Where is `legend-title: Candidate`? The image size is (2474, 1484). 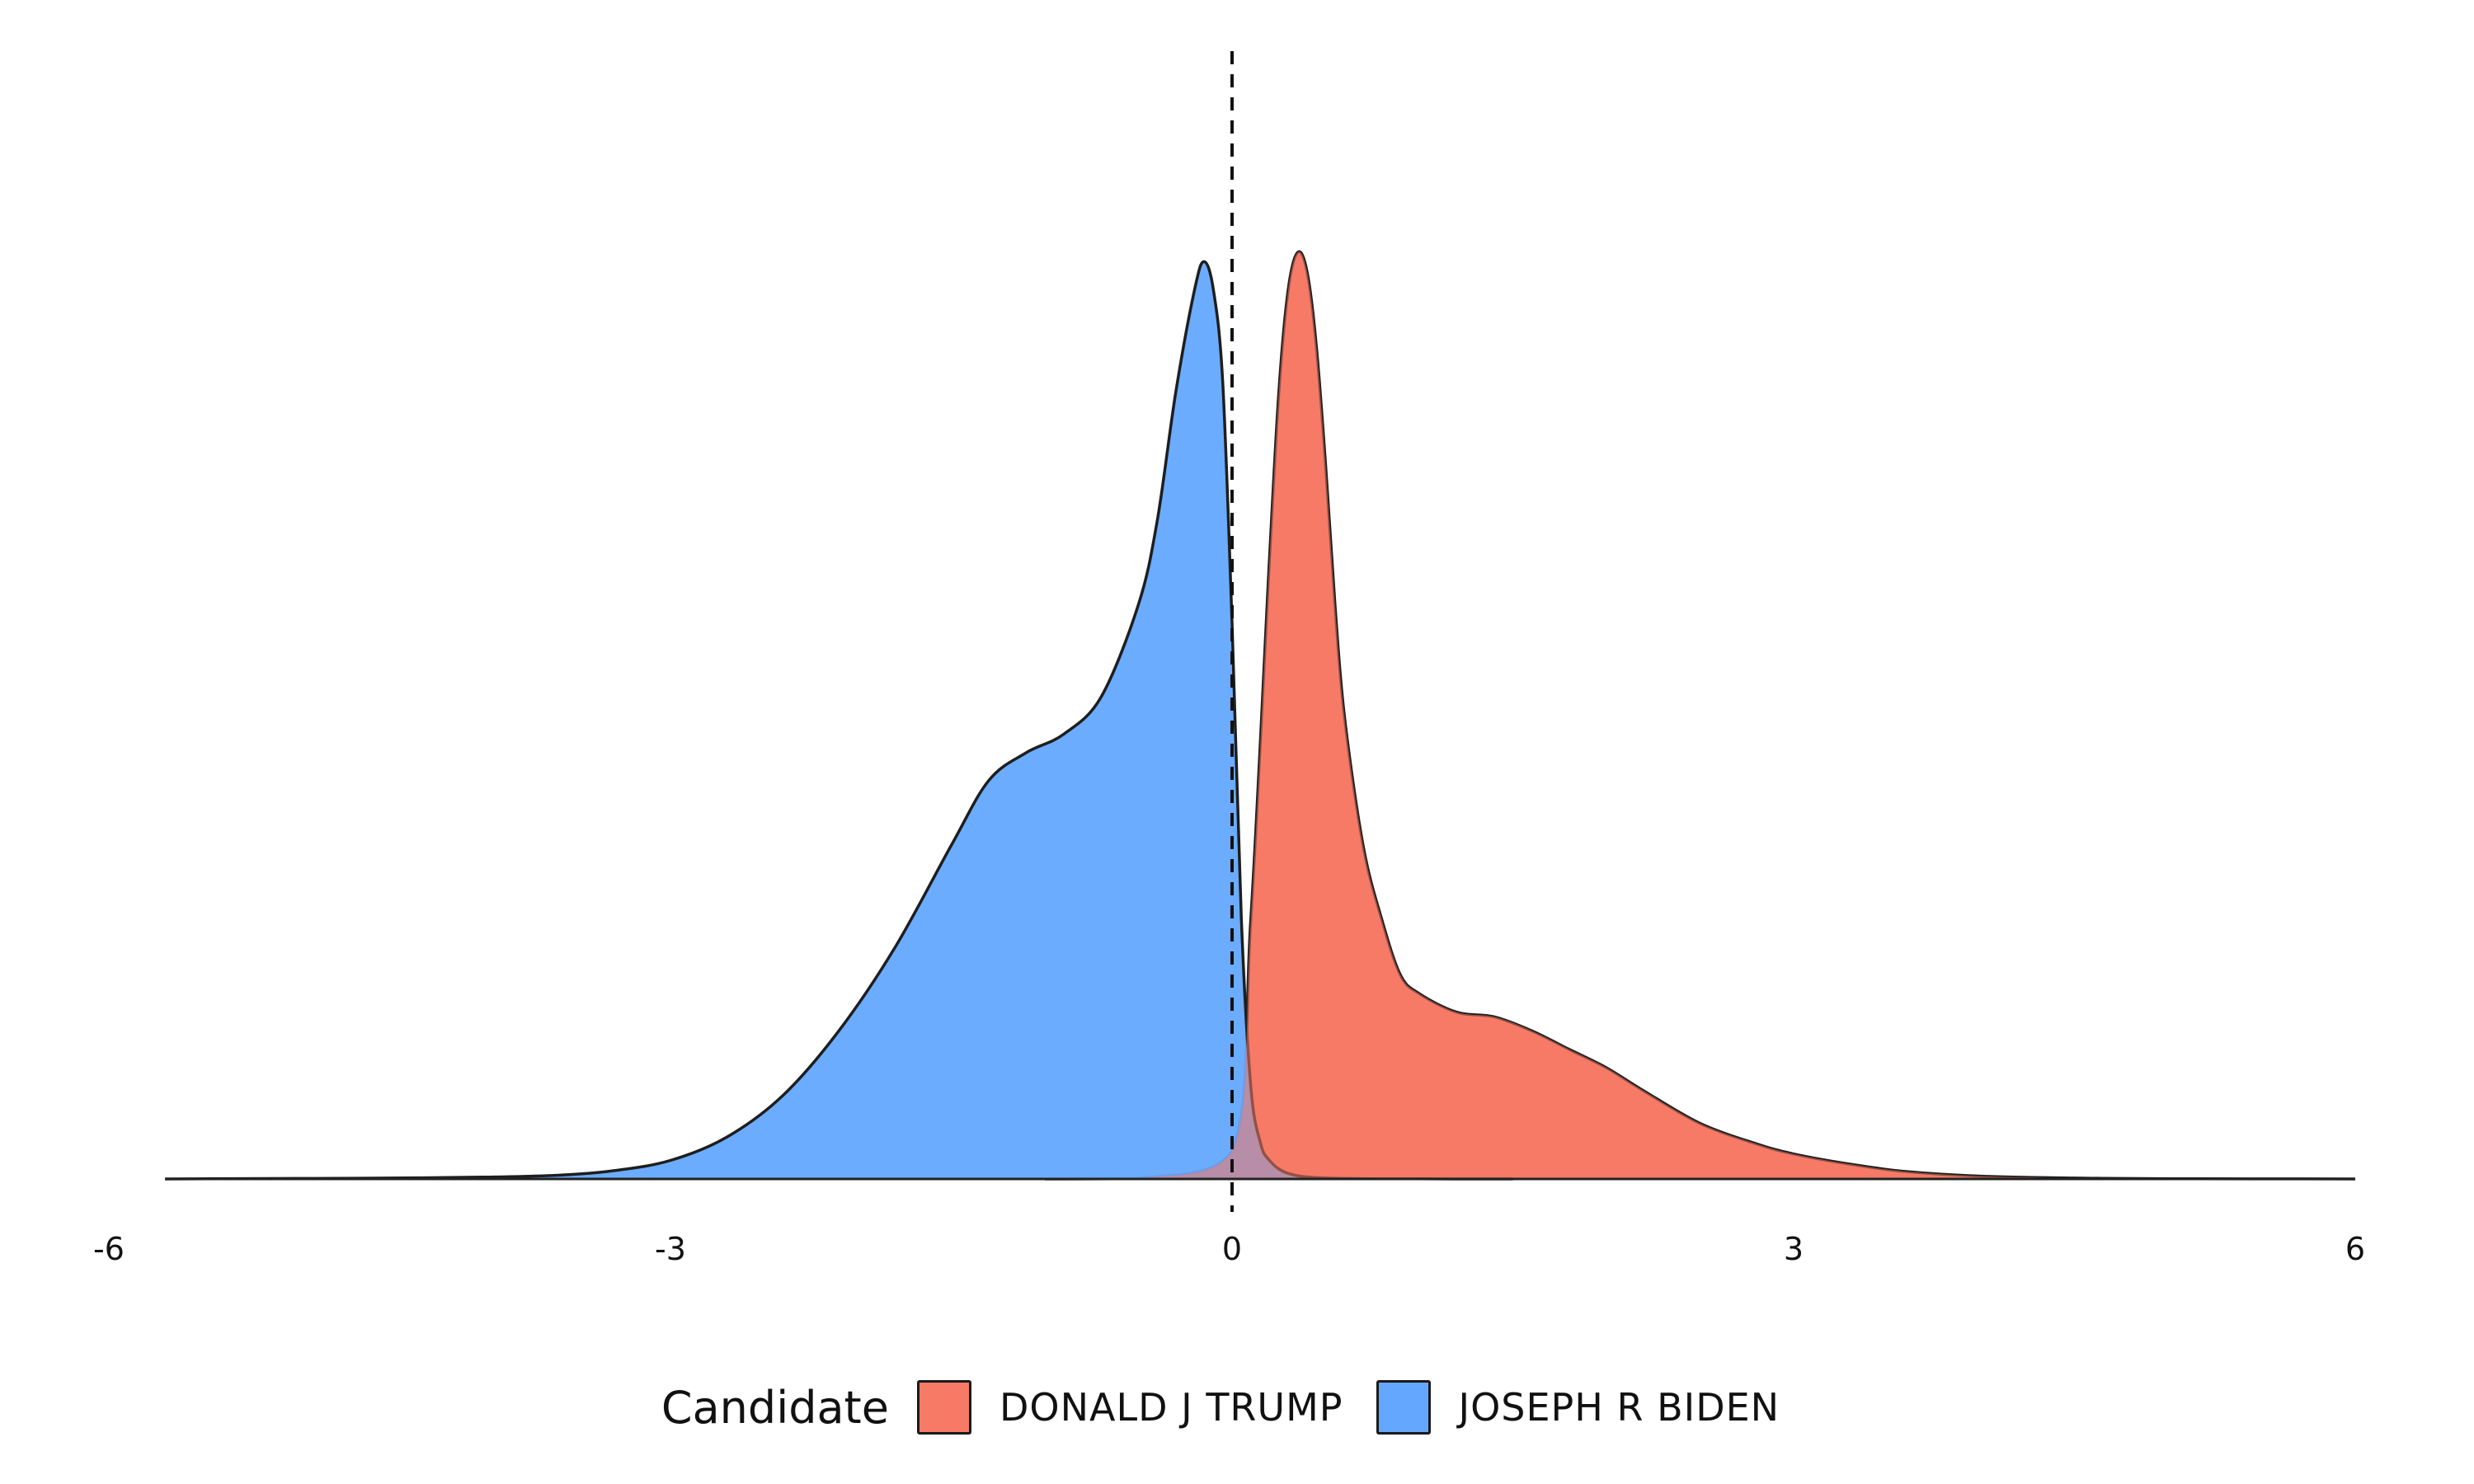
legend-title: Candidate is located at coordinates (775, 1407).